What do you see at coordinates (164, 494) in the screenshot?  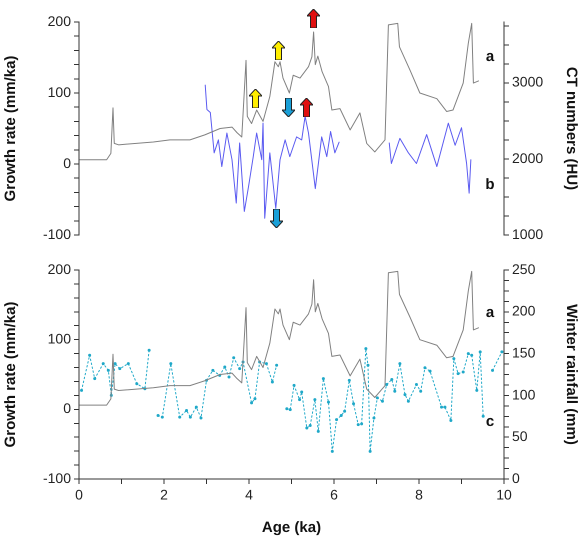 I see `x-tick-label: 2` at bounding box center [164, 494].